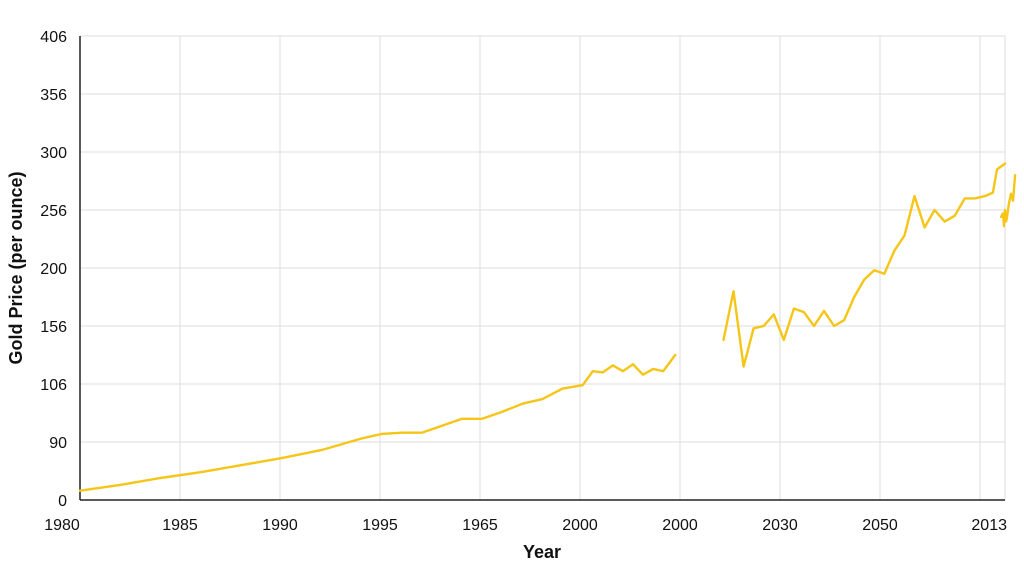 The image size is (1024, 568). Describe the element at coordinates (180, 525) in the screenshot. I see `x-tick-label: 1985` at that location.